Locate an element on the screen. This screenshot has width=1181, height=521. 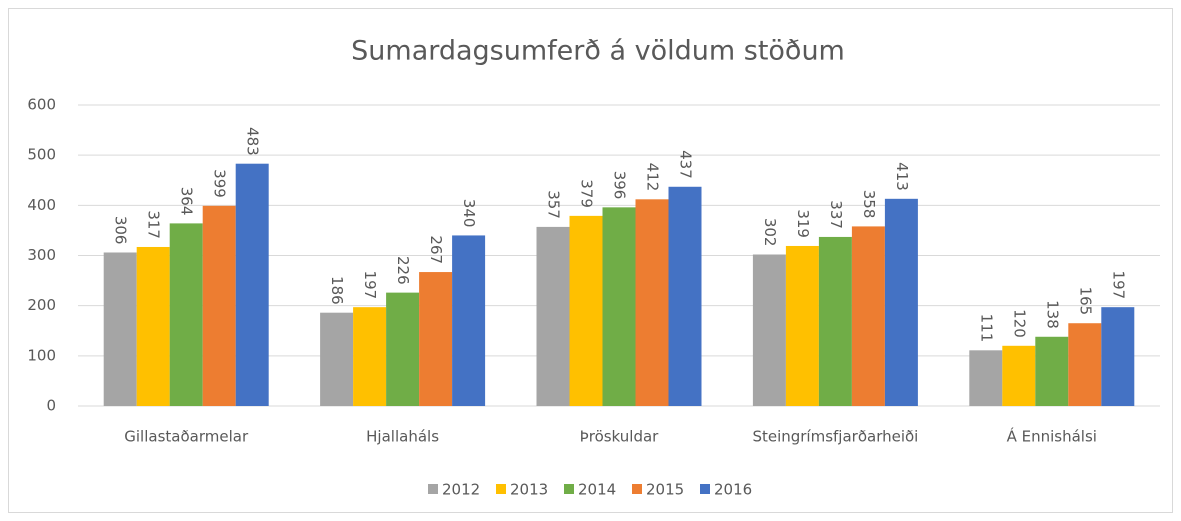
data-label: 358 is located at coordinates (869, 204).